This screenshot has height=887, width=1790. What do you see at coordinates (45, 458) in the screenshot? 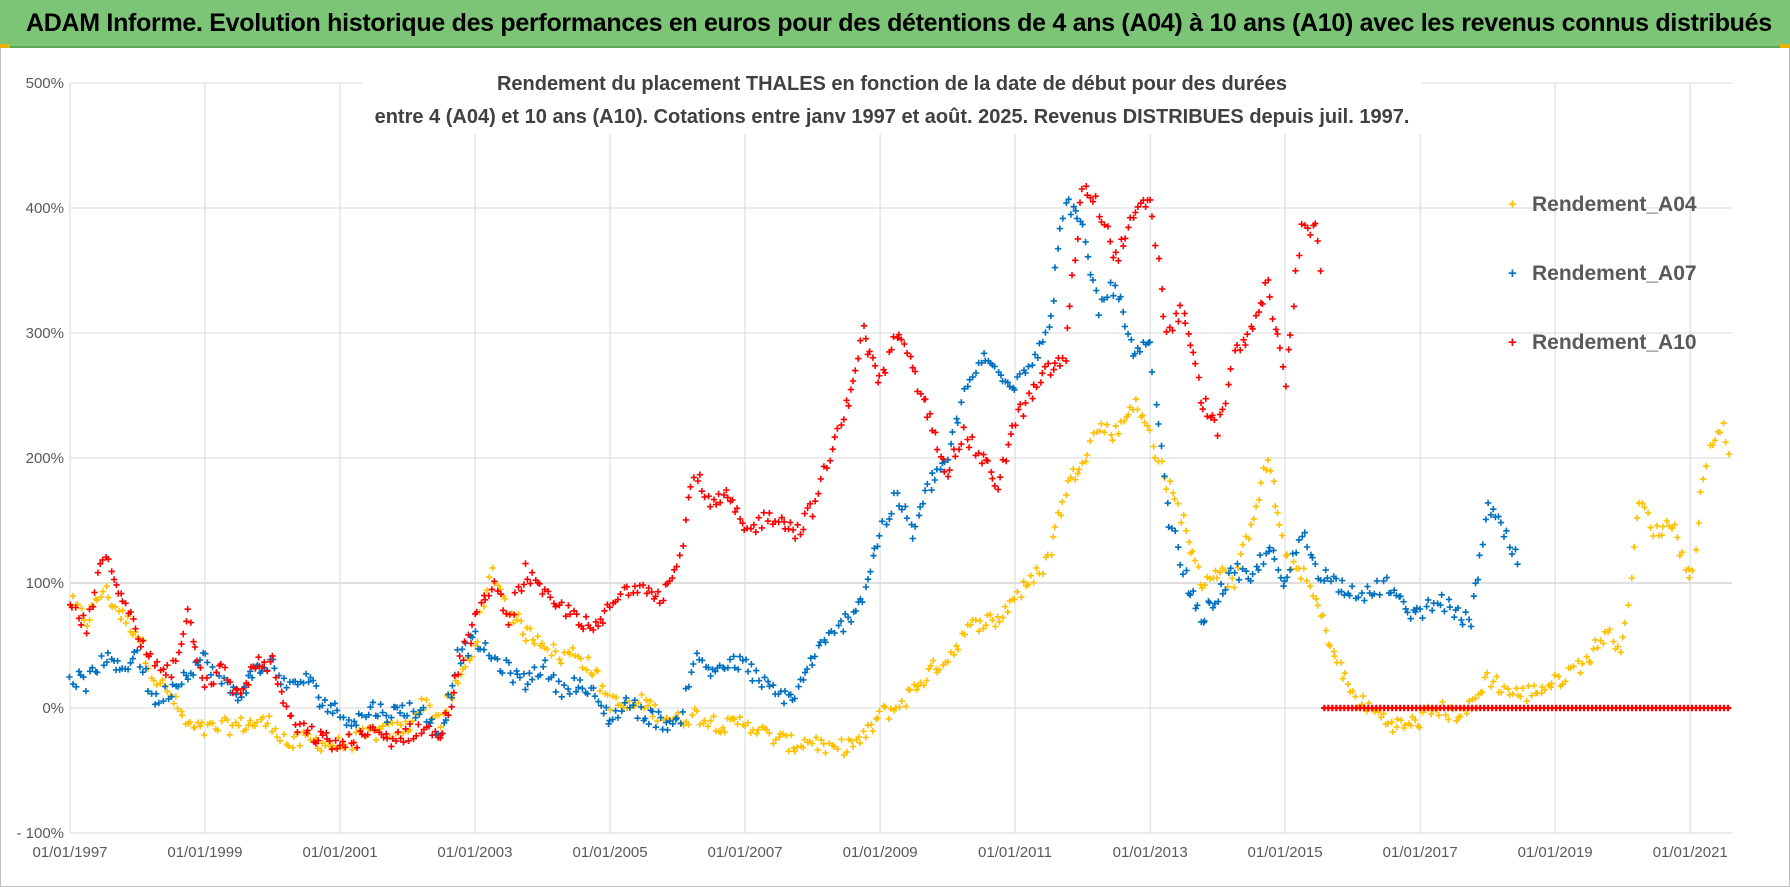
I see `y-tick-label: 200%` at bounding box center [45, 458].